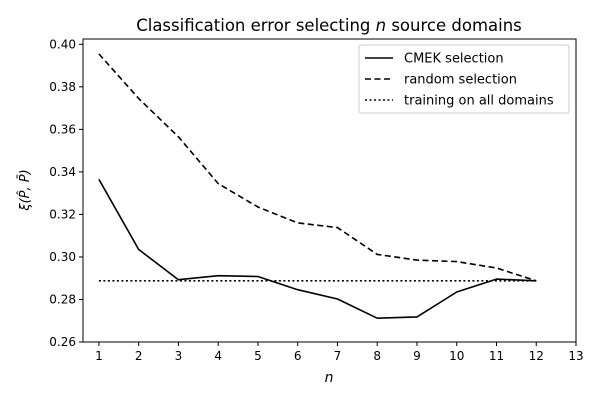 The height and width of the screenshot is (400, 600). What do you see at coordinates (62, 257) in the screenshot?
I see `y-tick-label: 0.30` at bounding box center [62, 257].